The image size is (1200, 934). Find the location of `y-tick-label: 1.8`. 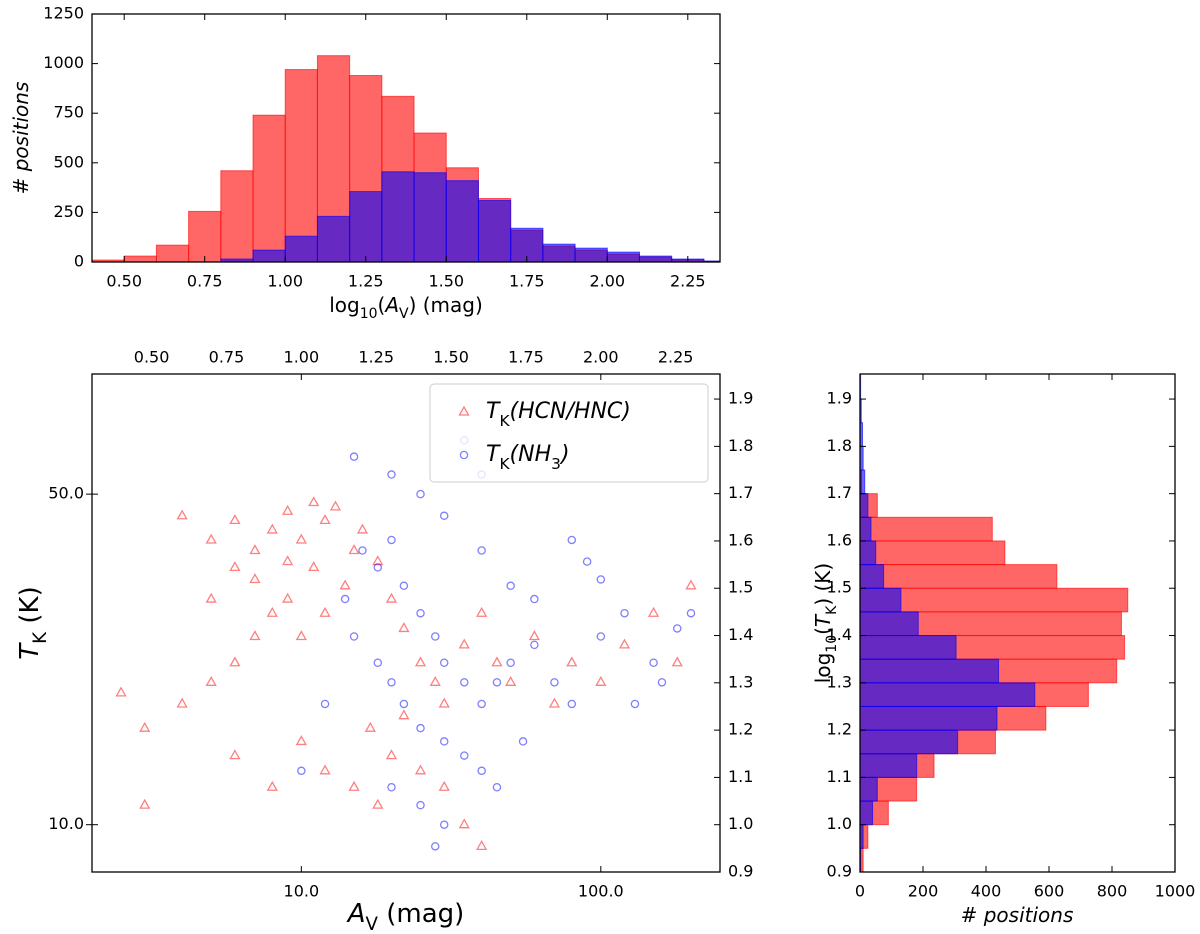

y-tick-label: 1.8 is located at coordinates (839, 445).